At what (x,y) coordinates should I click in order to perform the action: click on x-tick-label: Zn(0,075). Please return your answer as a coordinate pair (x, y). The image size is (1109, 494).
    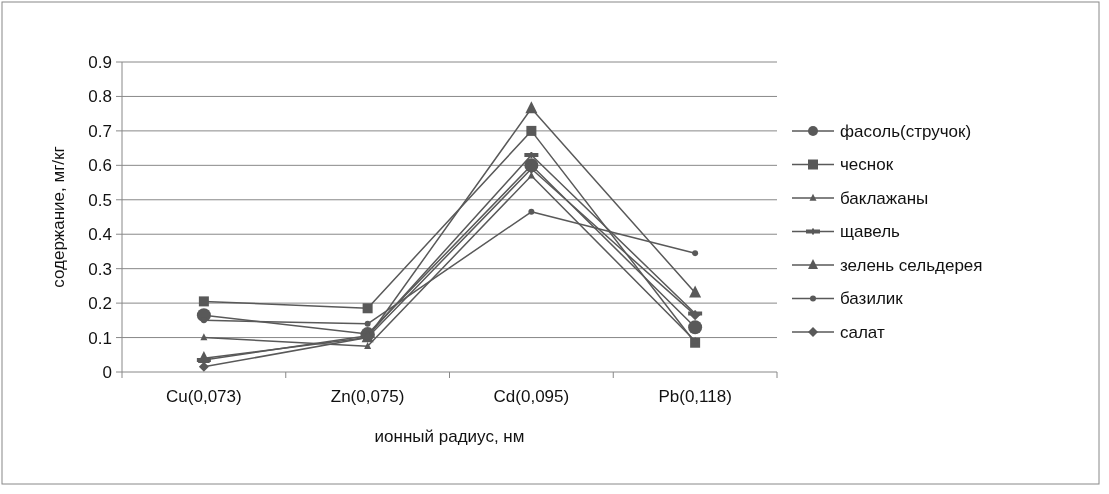
    Looking at the image, I should click on (367, 396).